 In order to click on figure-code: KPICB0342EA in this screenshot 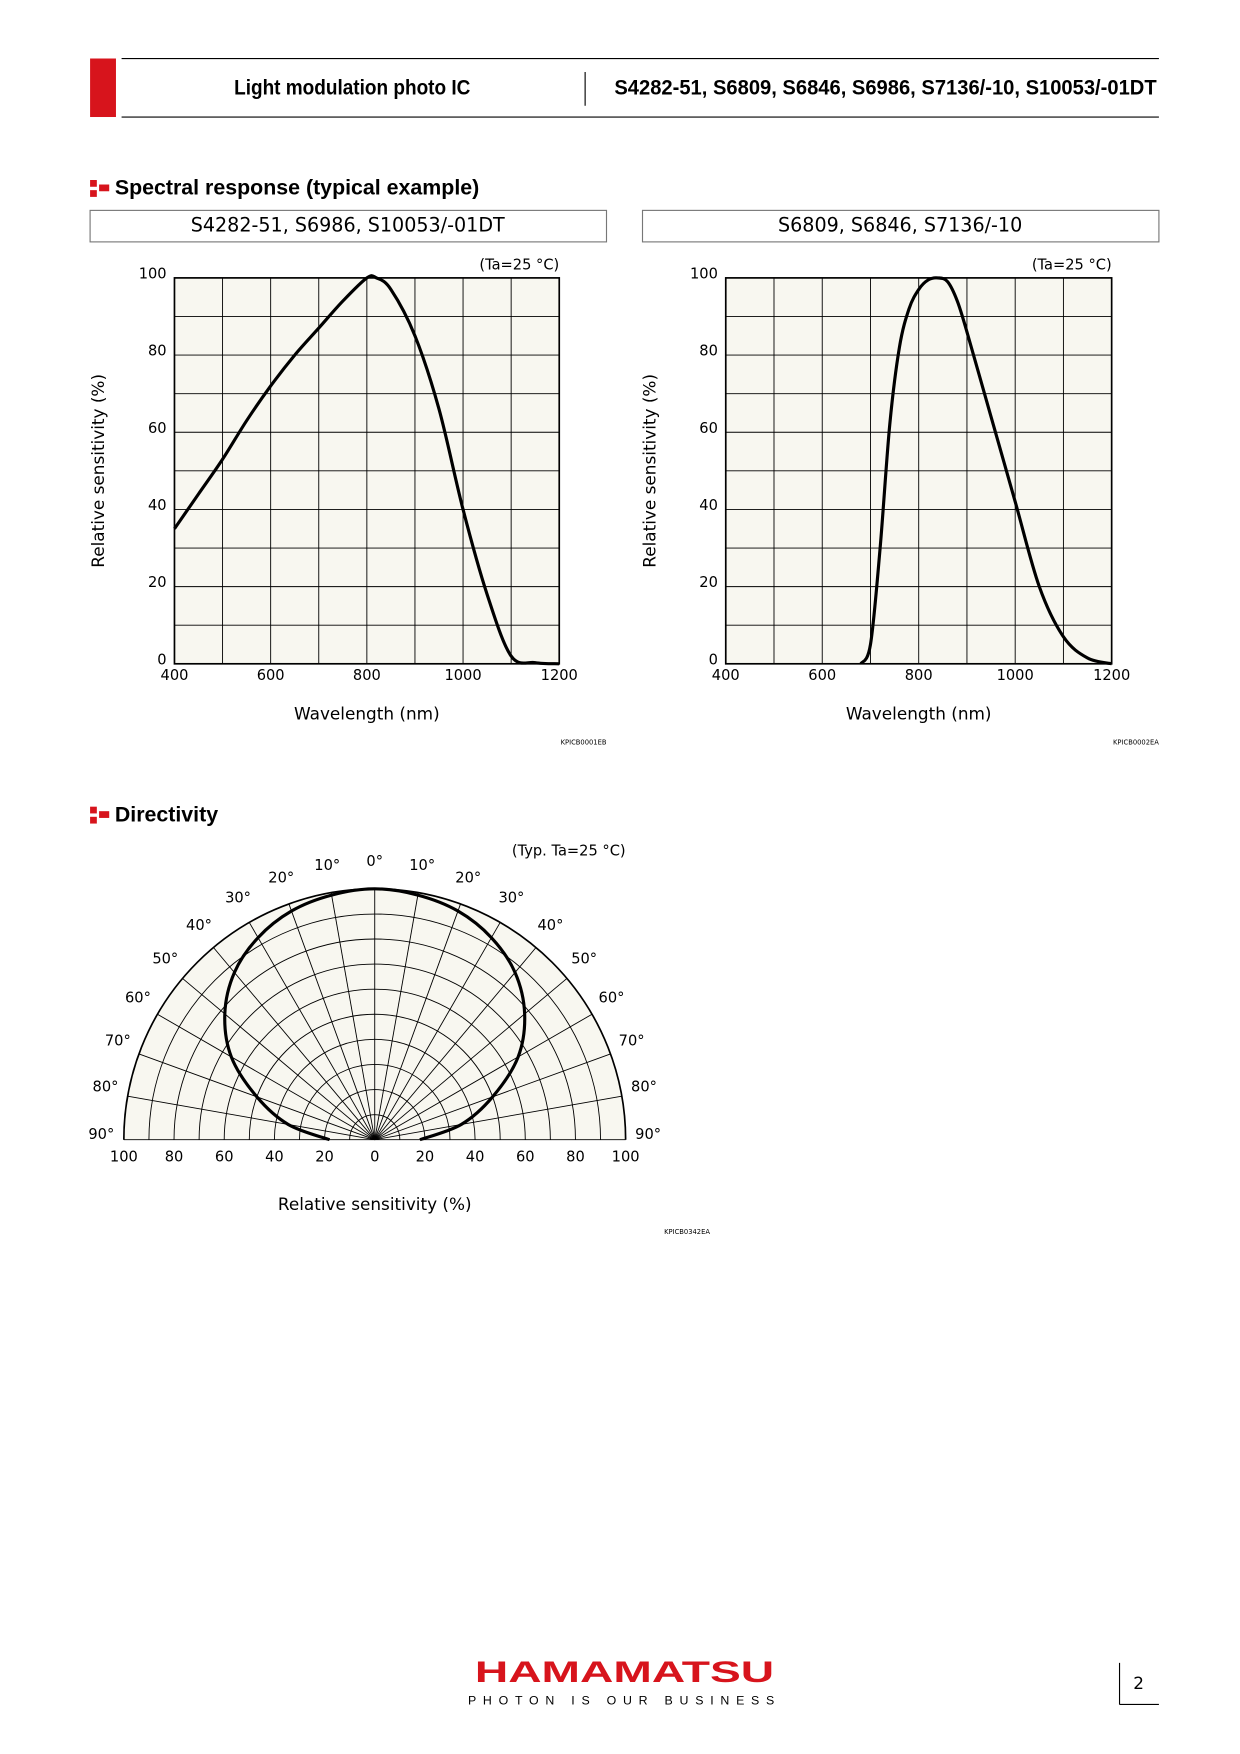, I will do `click(687, 1232)`.